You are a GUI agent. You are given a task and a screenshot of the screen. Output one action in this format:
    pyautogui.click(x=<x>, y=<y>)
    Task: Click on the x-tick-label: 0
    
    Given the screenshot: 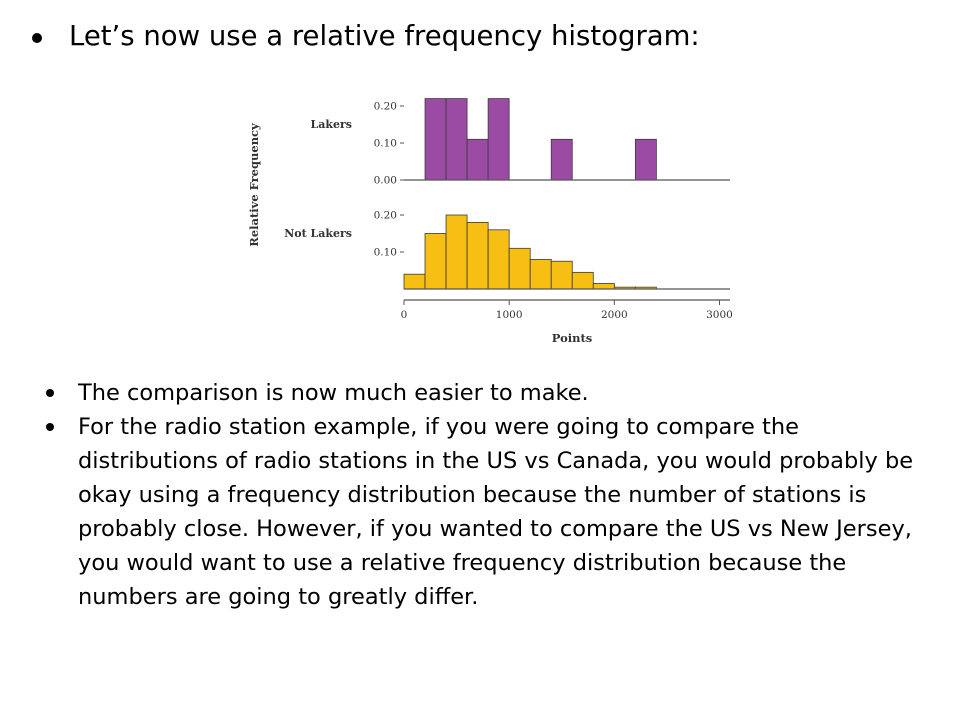 What is the action you would take?
    pyautogui.click(x=404, y=315)
    